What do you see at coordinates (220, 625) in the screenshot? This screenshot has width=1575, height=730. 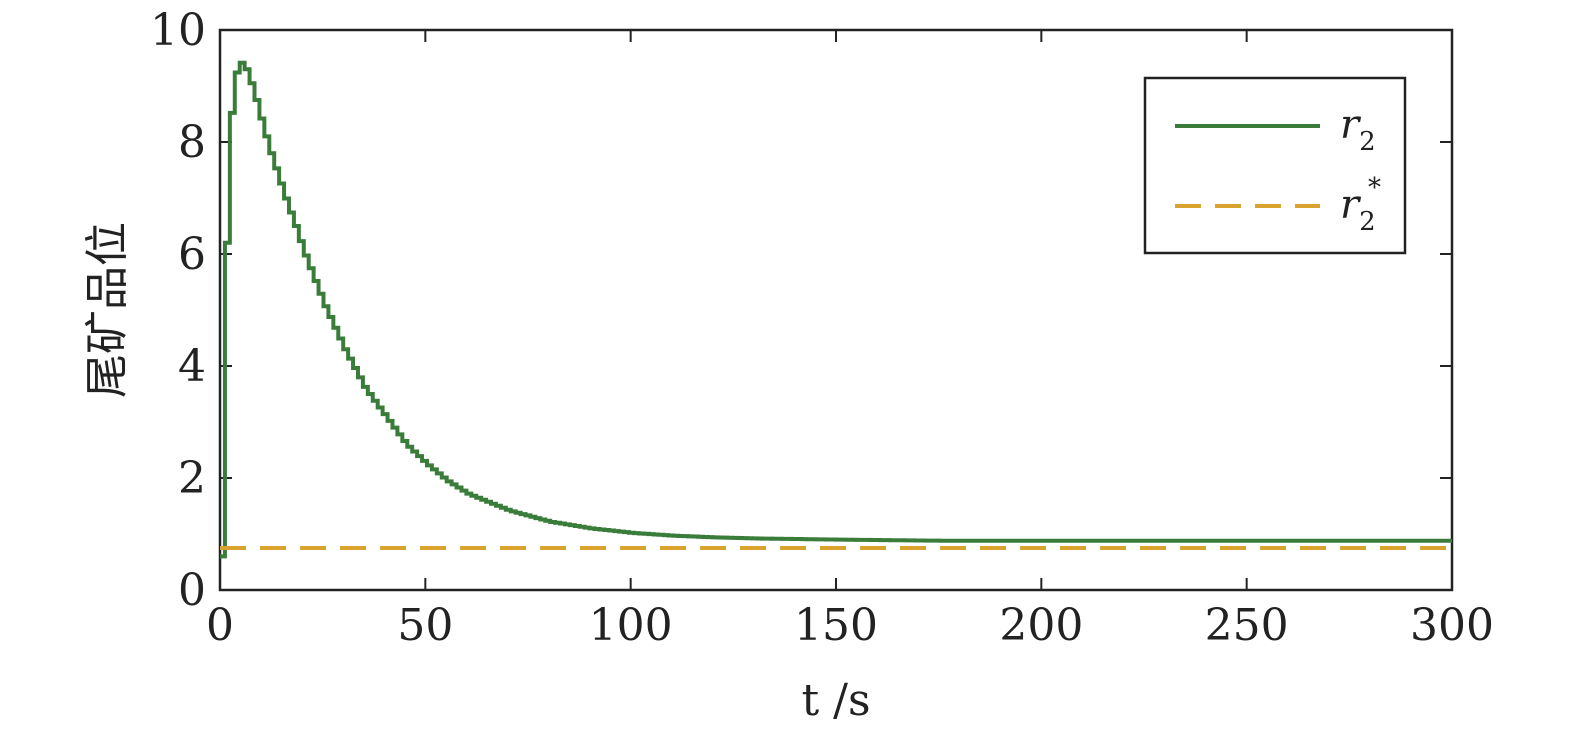 I see `x-tick-label: 0` at bounding box center [220, 625].